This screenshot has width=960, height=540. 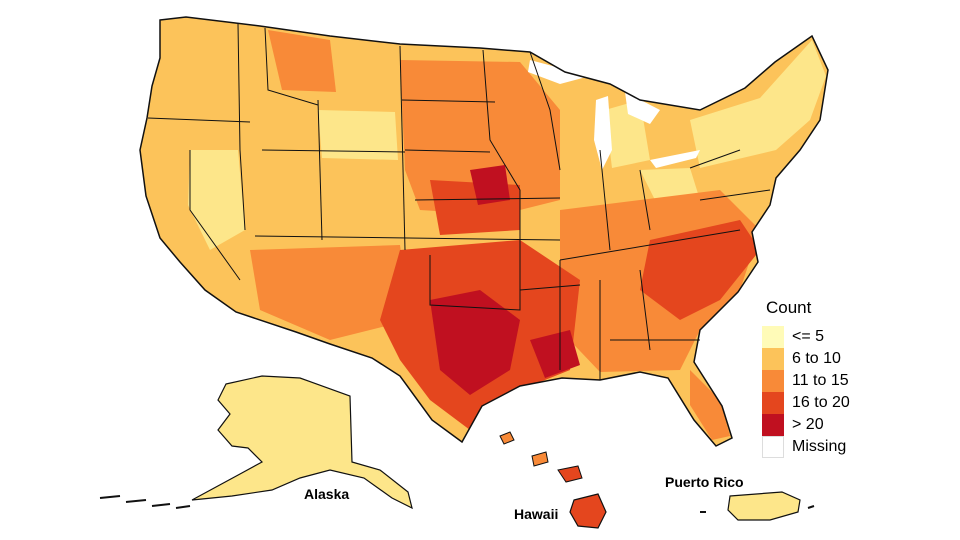 What do you see at coordinates (475, 342) in the screenshot?
I see `patch-darkred-central-texas` at bounding box center [475, 342].